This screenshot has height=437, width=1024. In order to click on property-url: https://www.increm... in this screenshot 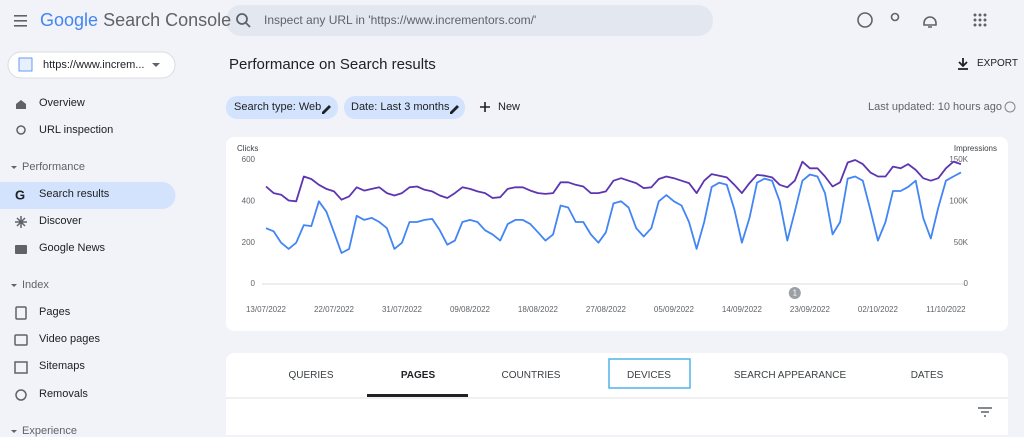, I will do `click(94, 65)`.